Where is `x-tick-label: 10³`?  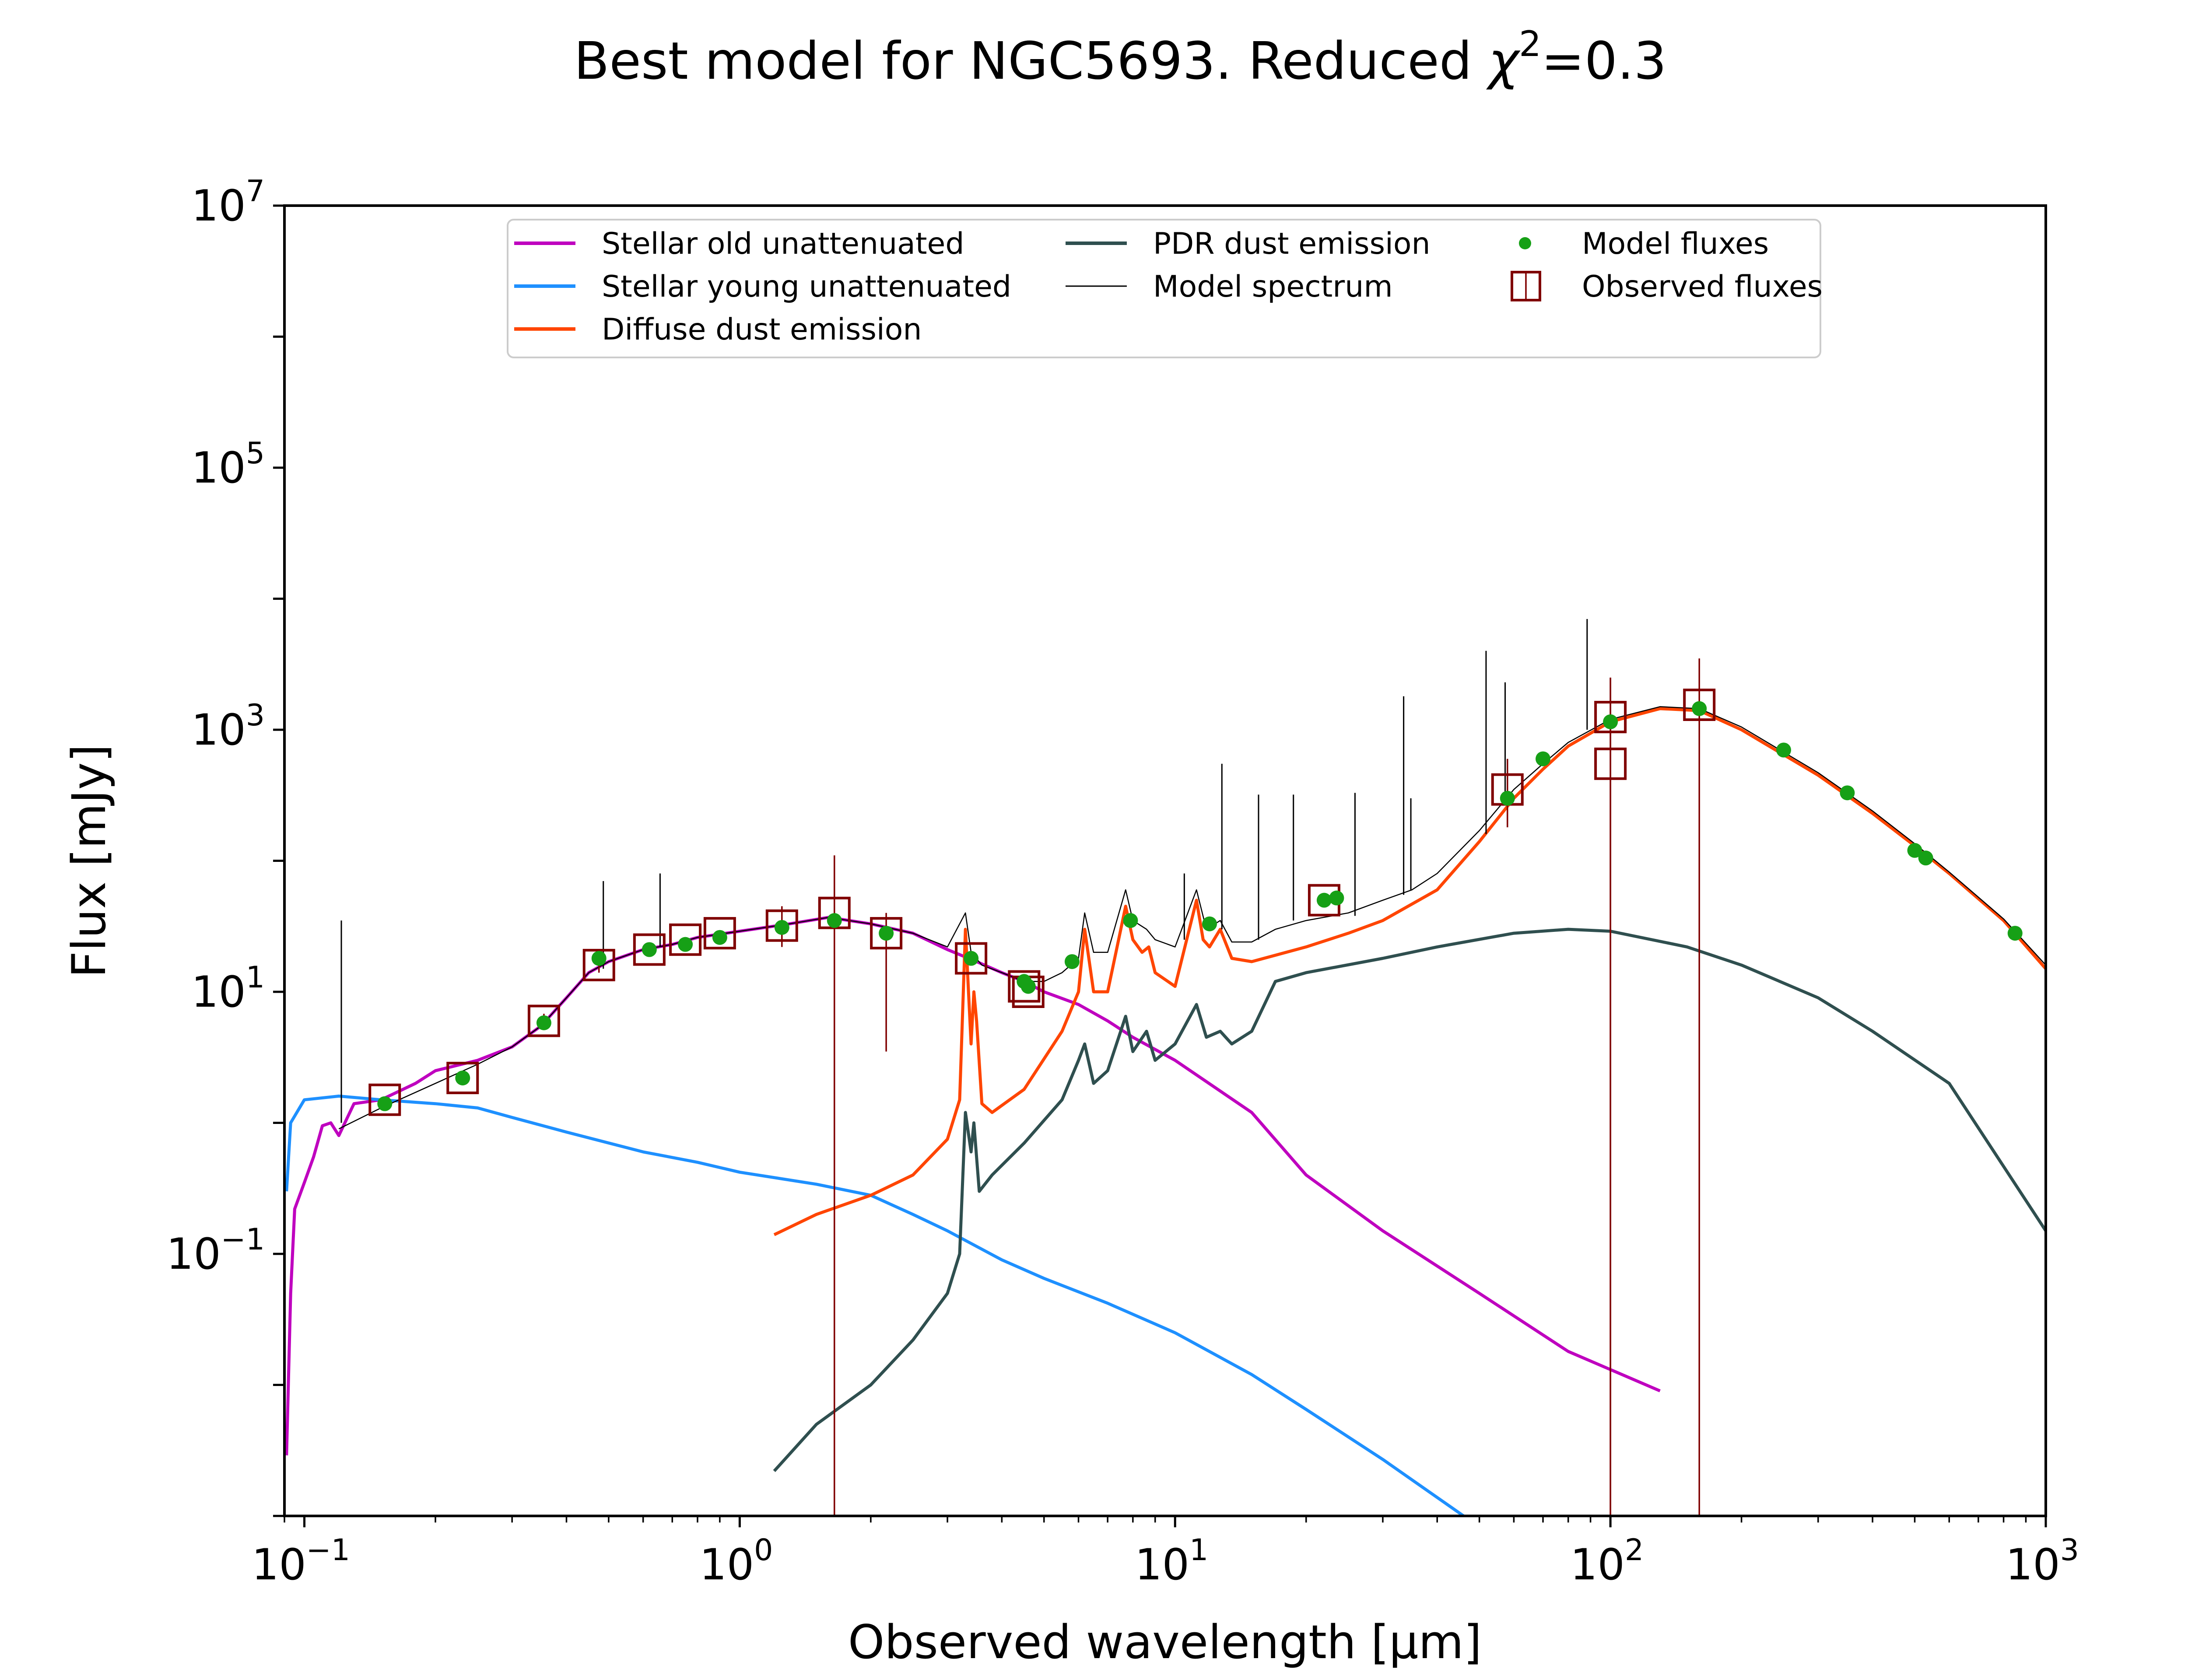 x-tick-label: 10³ is located at coordinates (2042, 1561).